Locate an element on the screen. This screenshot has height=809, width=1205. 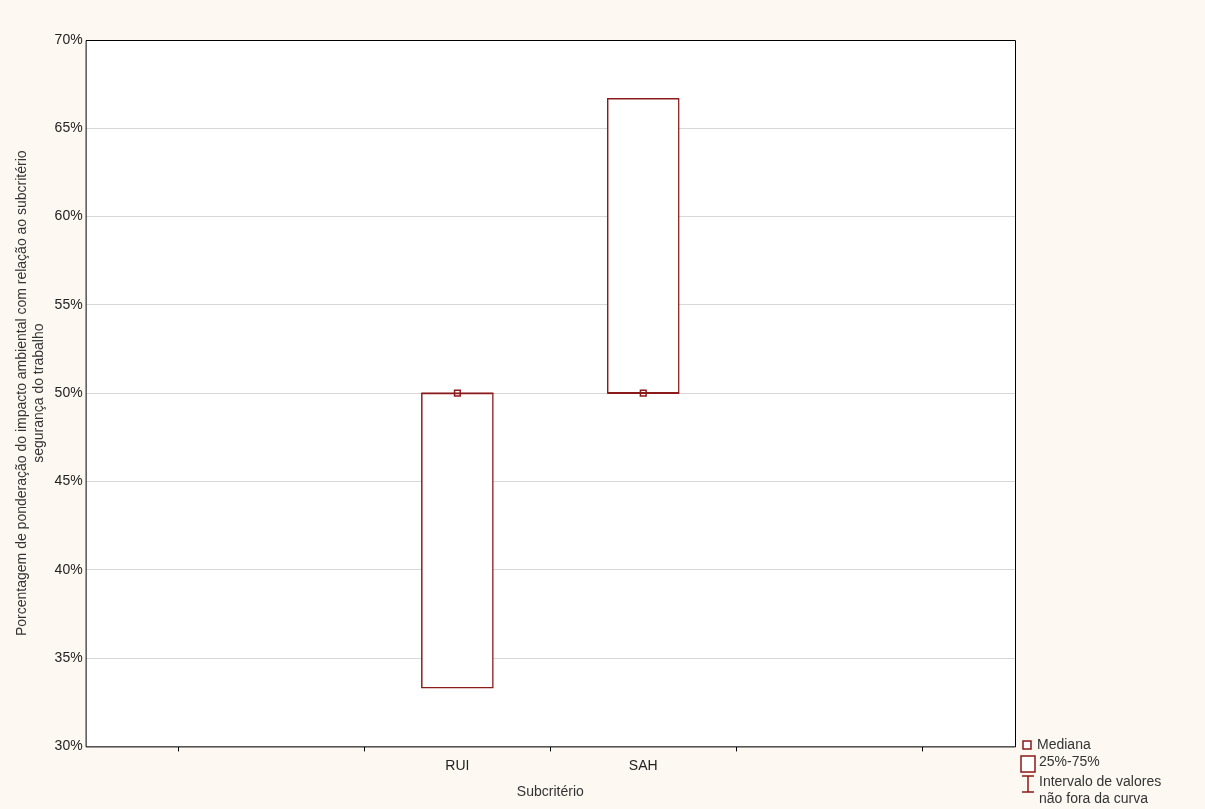
text: 25%-75% is located at coordinates (1069, 761).